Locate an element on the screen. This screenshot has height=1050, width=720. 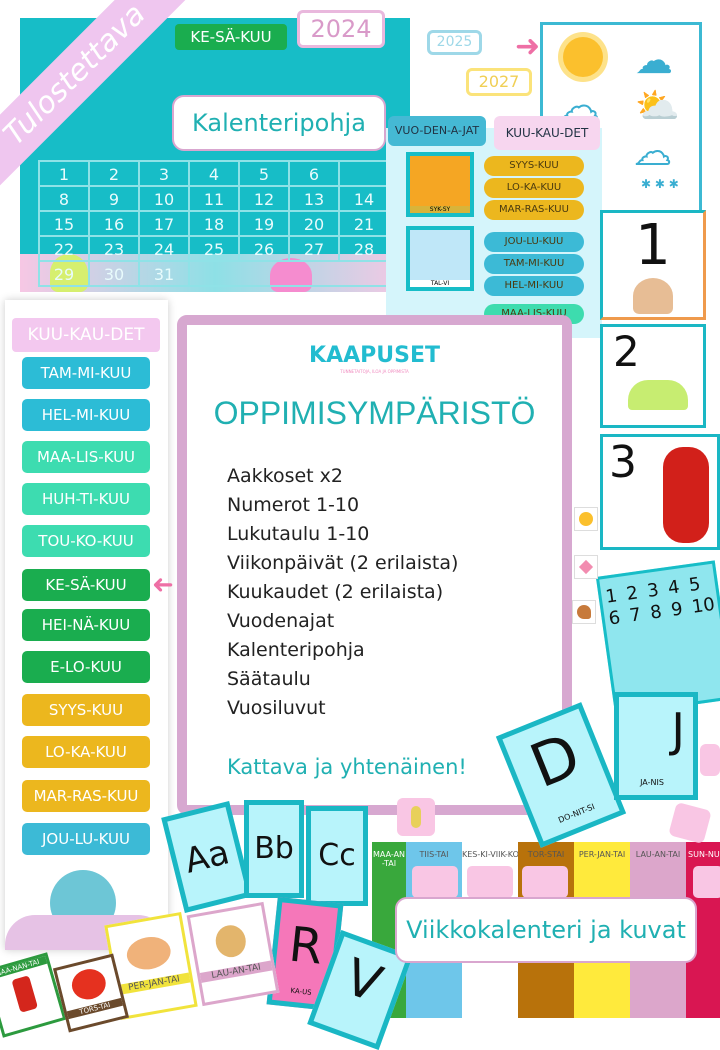
letter-card-c: Cc is located at coordinates (337, 856).